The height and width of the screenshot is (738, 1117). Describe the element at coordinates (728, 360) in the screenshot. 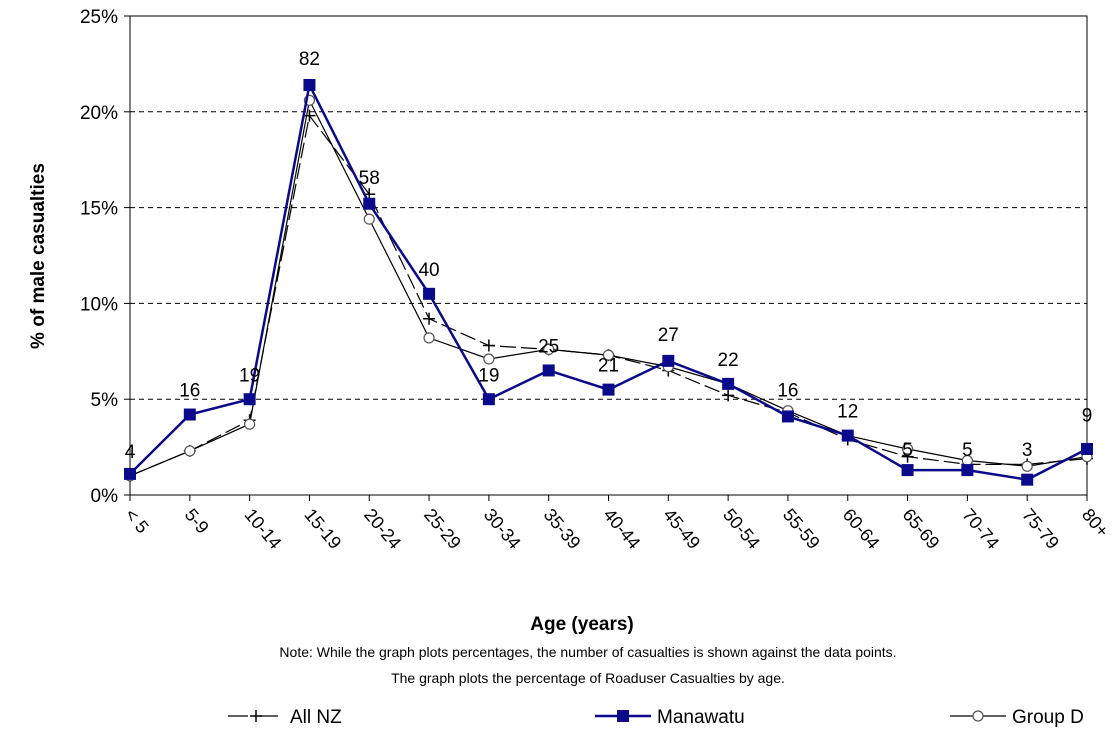

I see `data-label: 22` at that location.